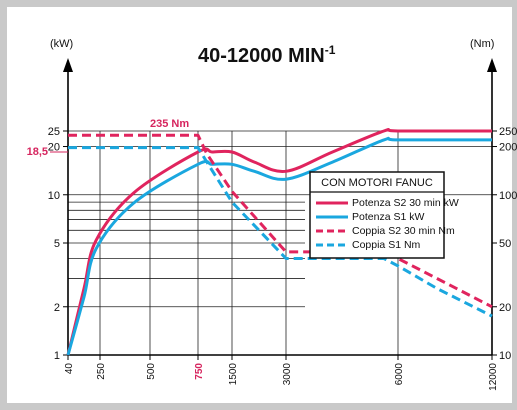 The image size is (517, 410). I want to click on legend-label-1: Potenza S2 30 min kW, so click(405, 203).